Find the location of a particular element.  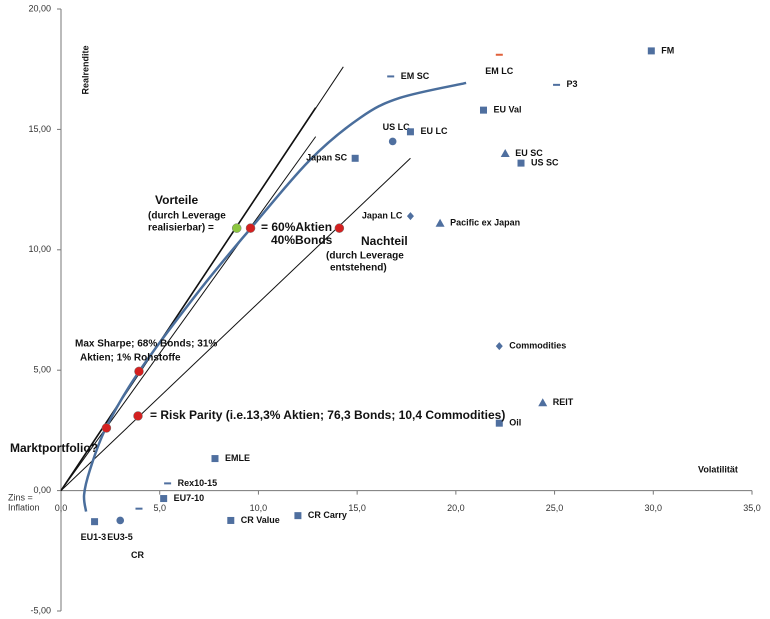

point-label: EU3-5 is located at coordinates (120, 537).